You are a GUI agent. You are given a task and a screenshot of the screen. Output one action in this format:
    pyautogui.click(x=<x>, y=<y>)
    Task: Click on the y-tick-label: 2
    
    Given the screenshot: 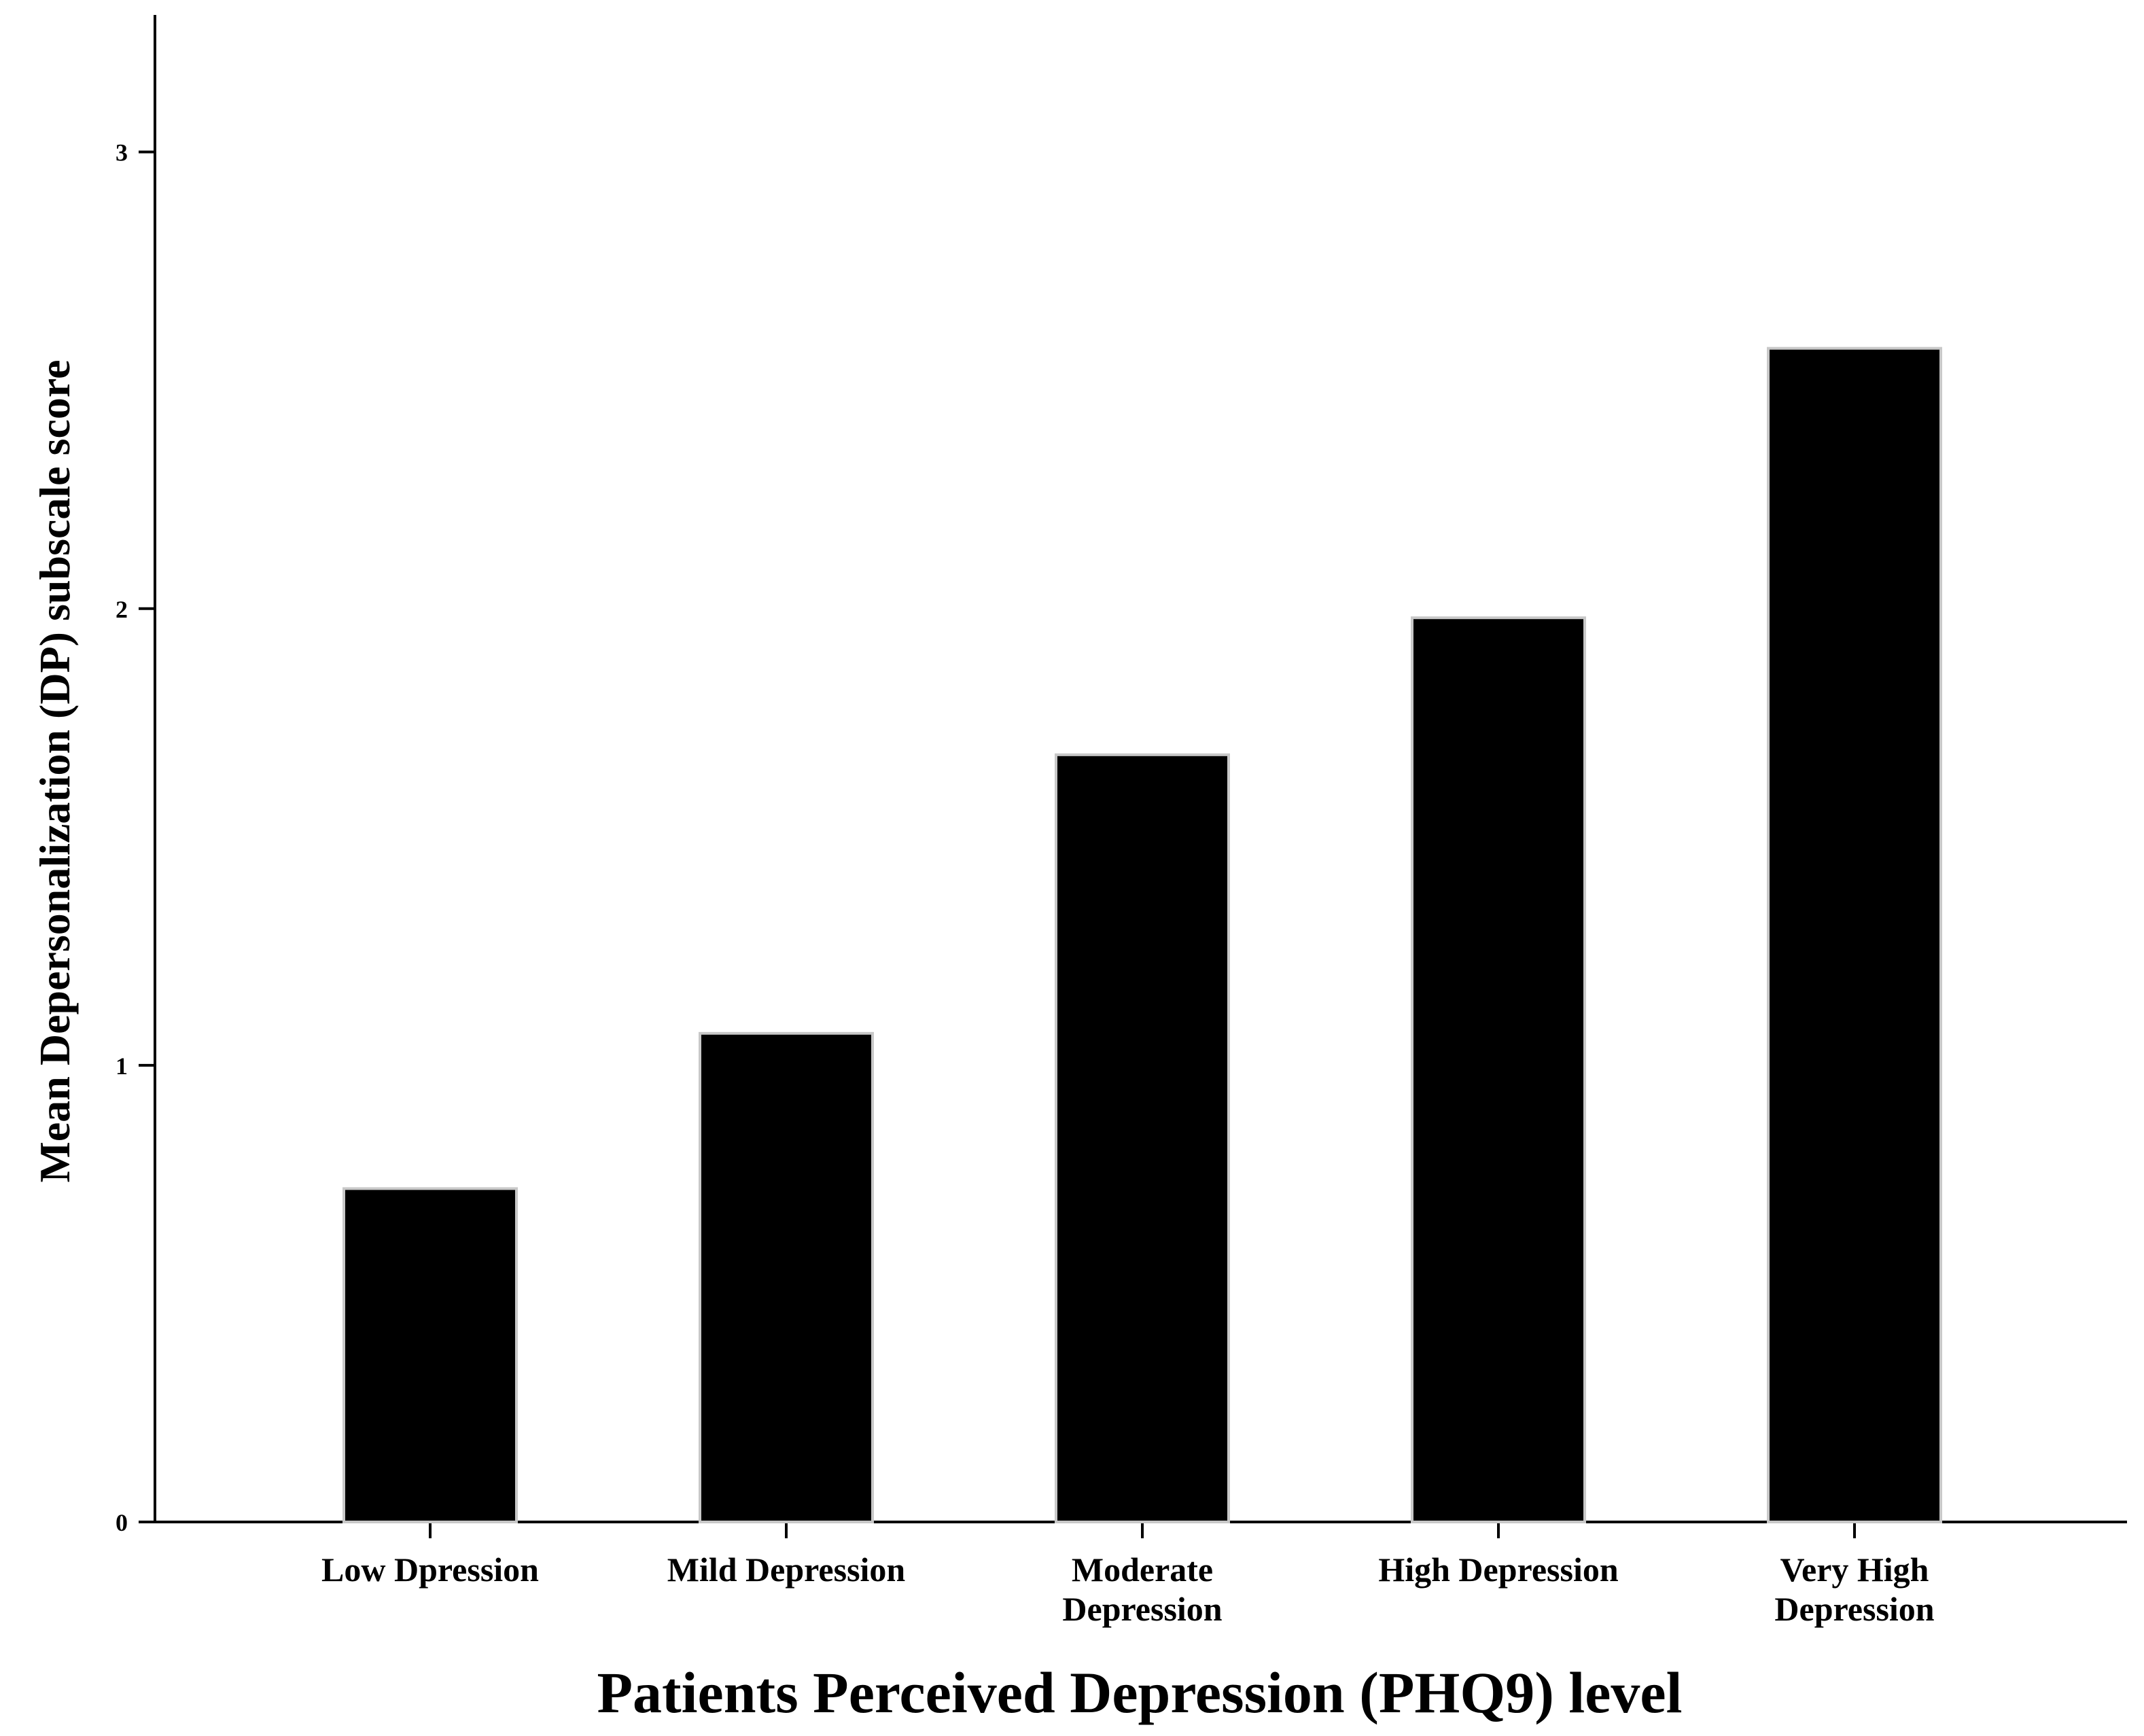 What is the action you would take?
    pyautogui.click(x=122, y=609)
    